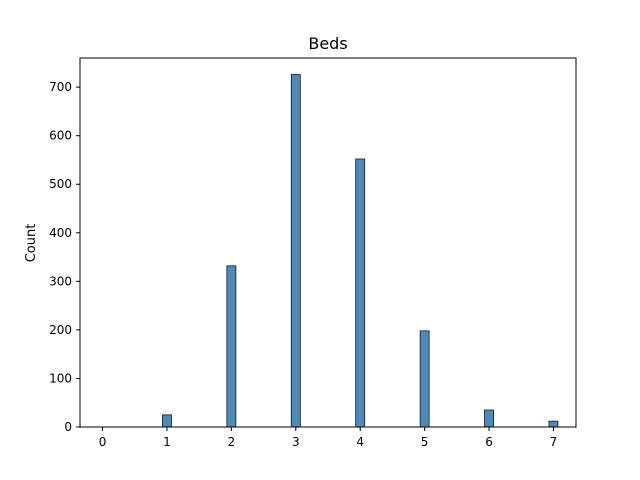 The width and height of the screenshot is (640, 480). Describe the element at coordinates (31, 243) in the screenshot. I see `y-axis-label: Count` at that location.